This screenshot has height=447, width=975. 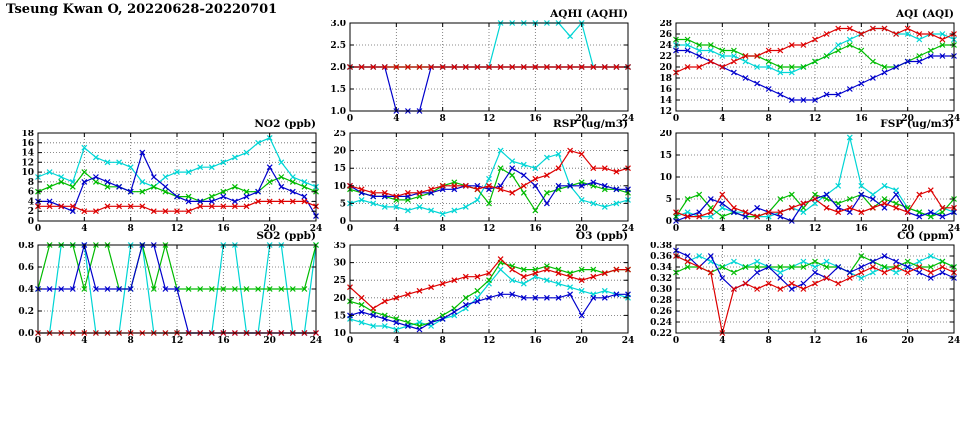 What do you see at coordinates (661, 257) in the screenshot?
I see `y-tick-label: 0.36` at bounding box center [661, 257].